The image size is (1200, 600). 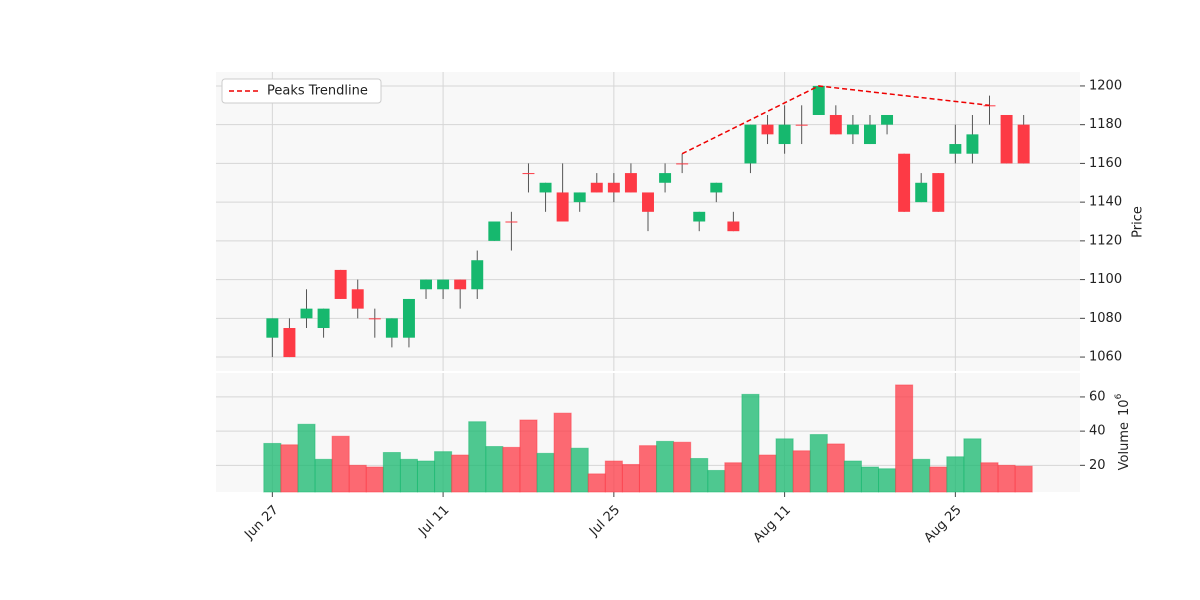 I want to click on volume-label: Volume, so click(x=1124, y=446).